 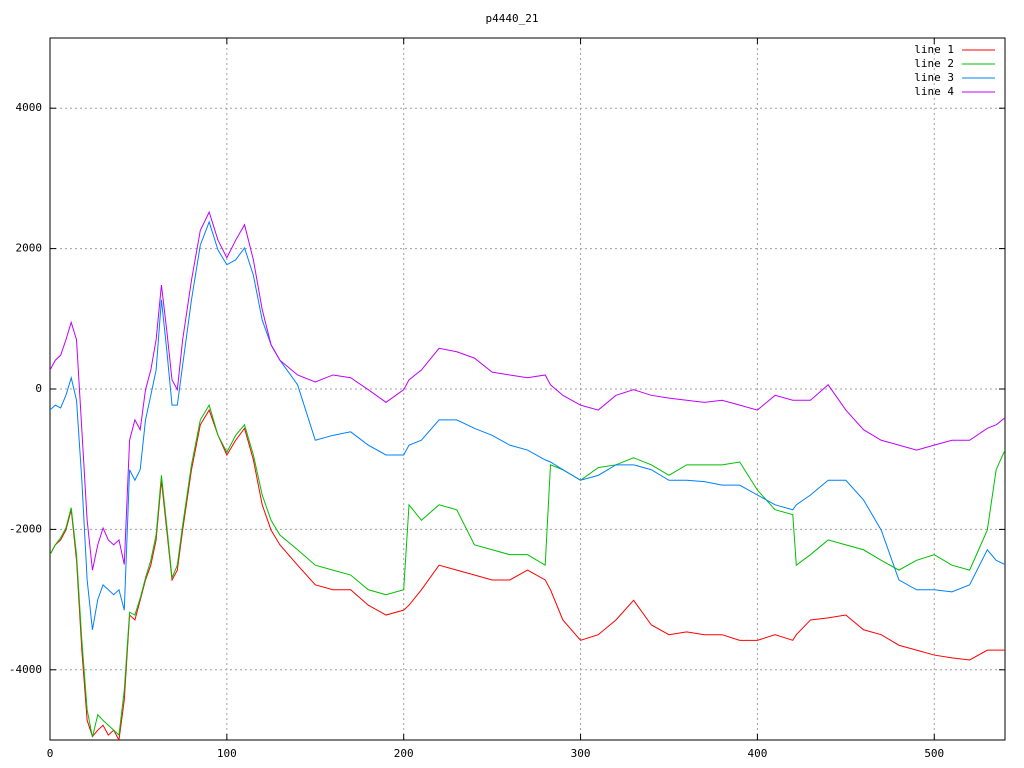 I want to click on legend-label: line 3, so click(x=934, y=77).